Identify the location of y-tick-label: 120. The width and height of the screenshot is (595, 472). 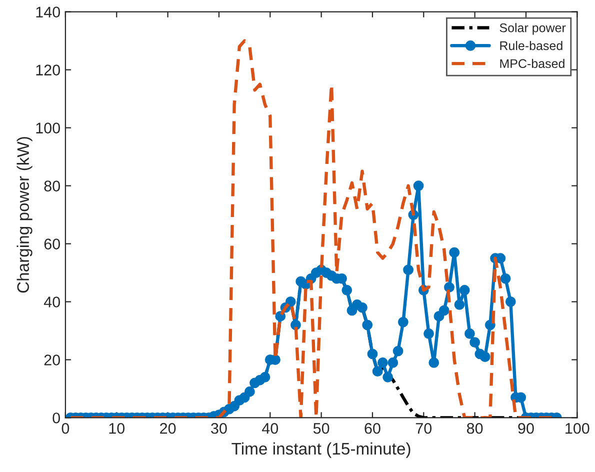
(48, 70).